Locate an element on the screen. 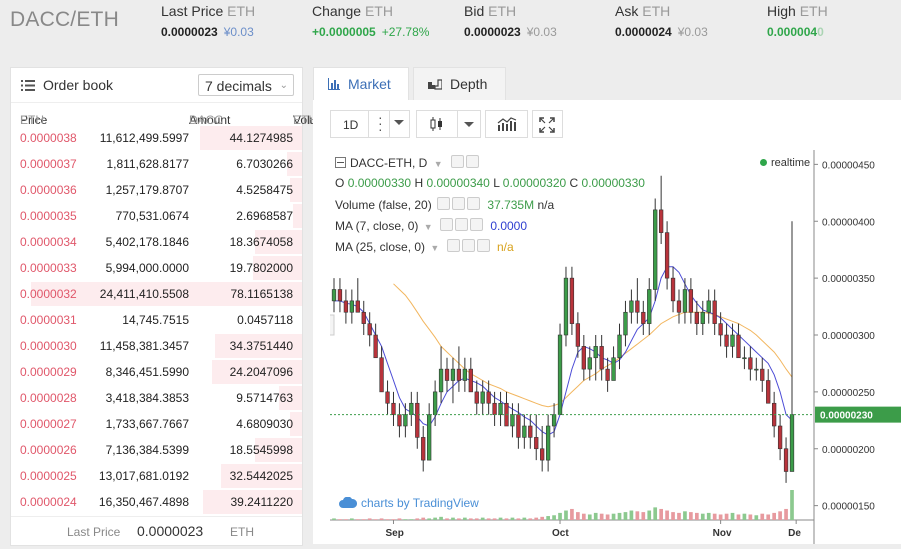 The width and height of the screenshot is (901, 549). row-price: 0.0000038 is located at coordinates (48, 138).